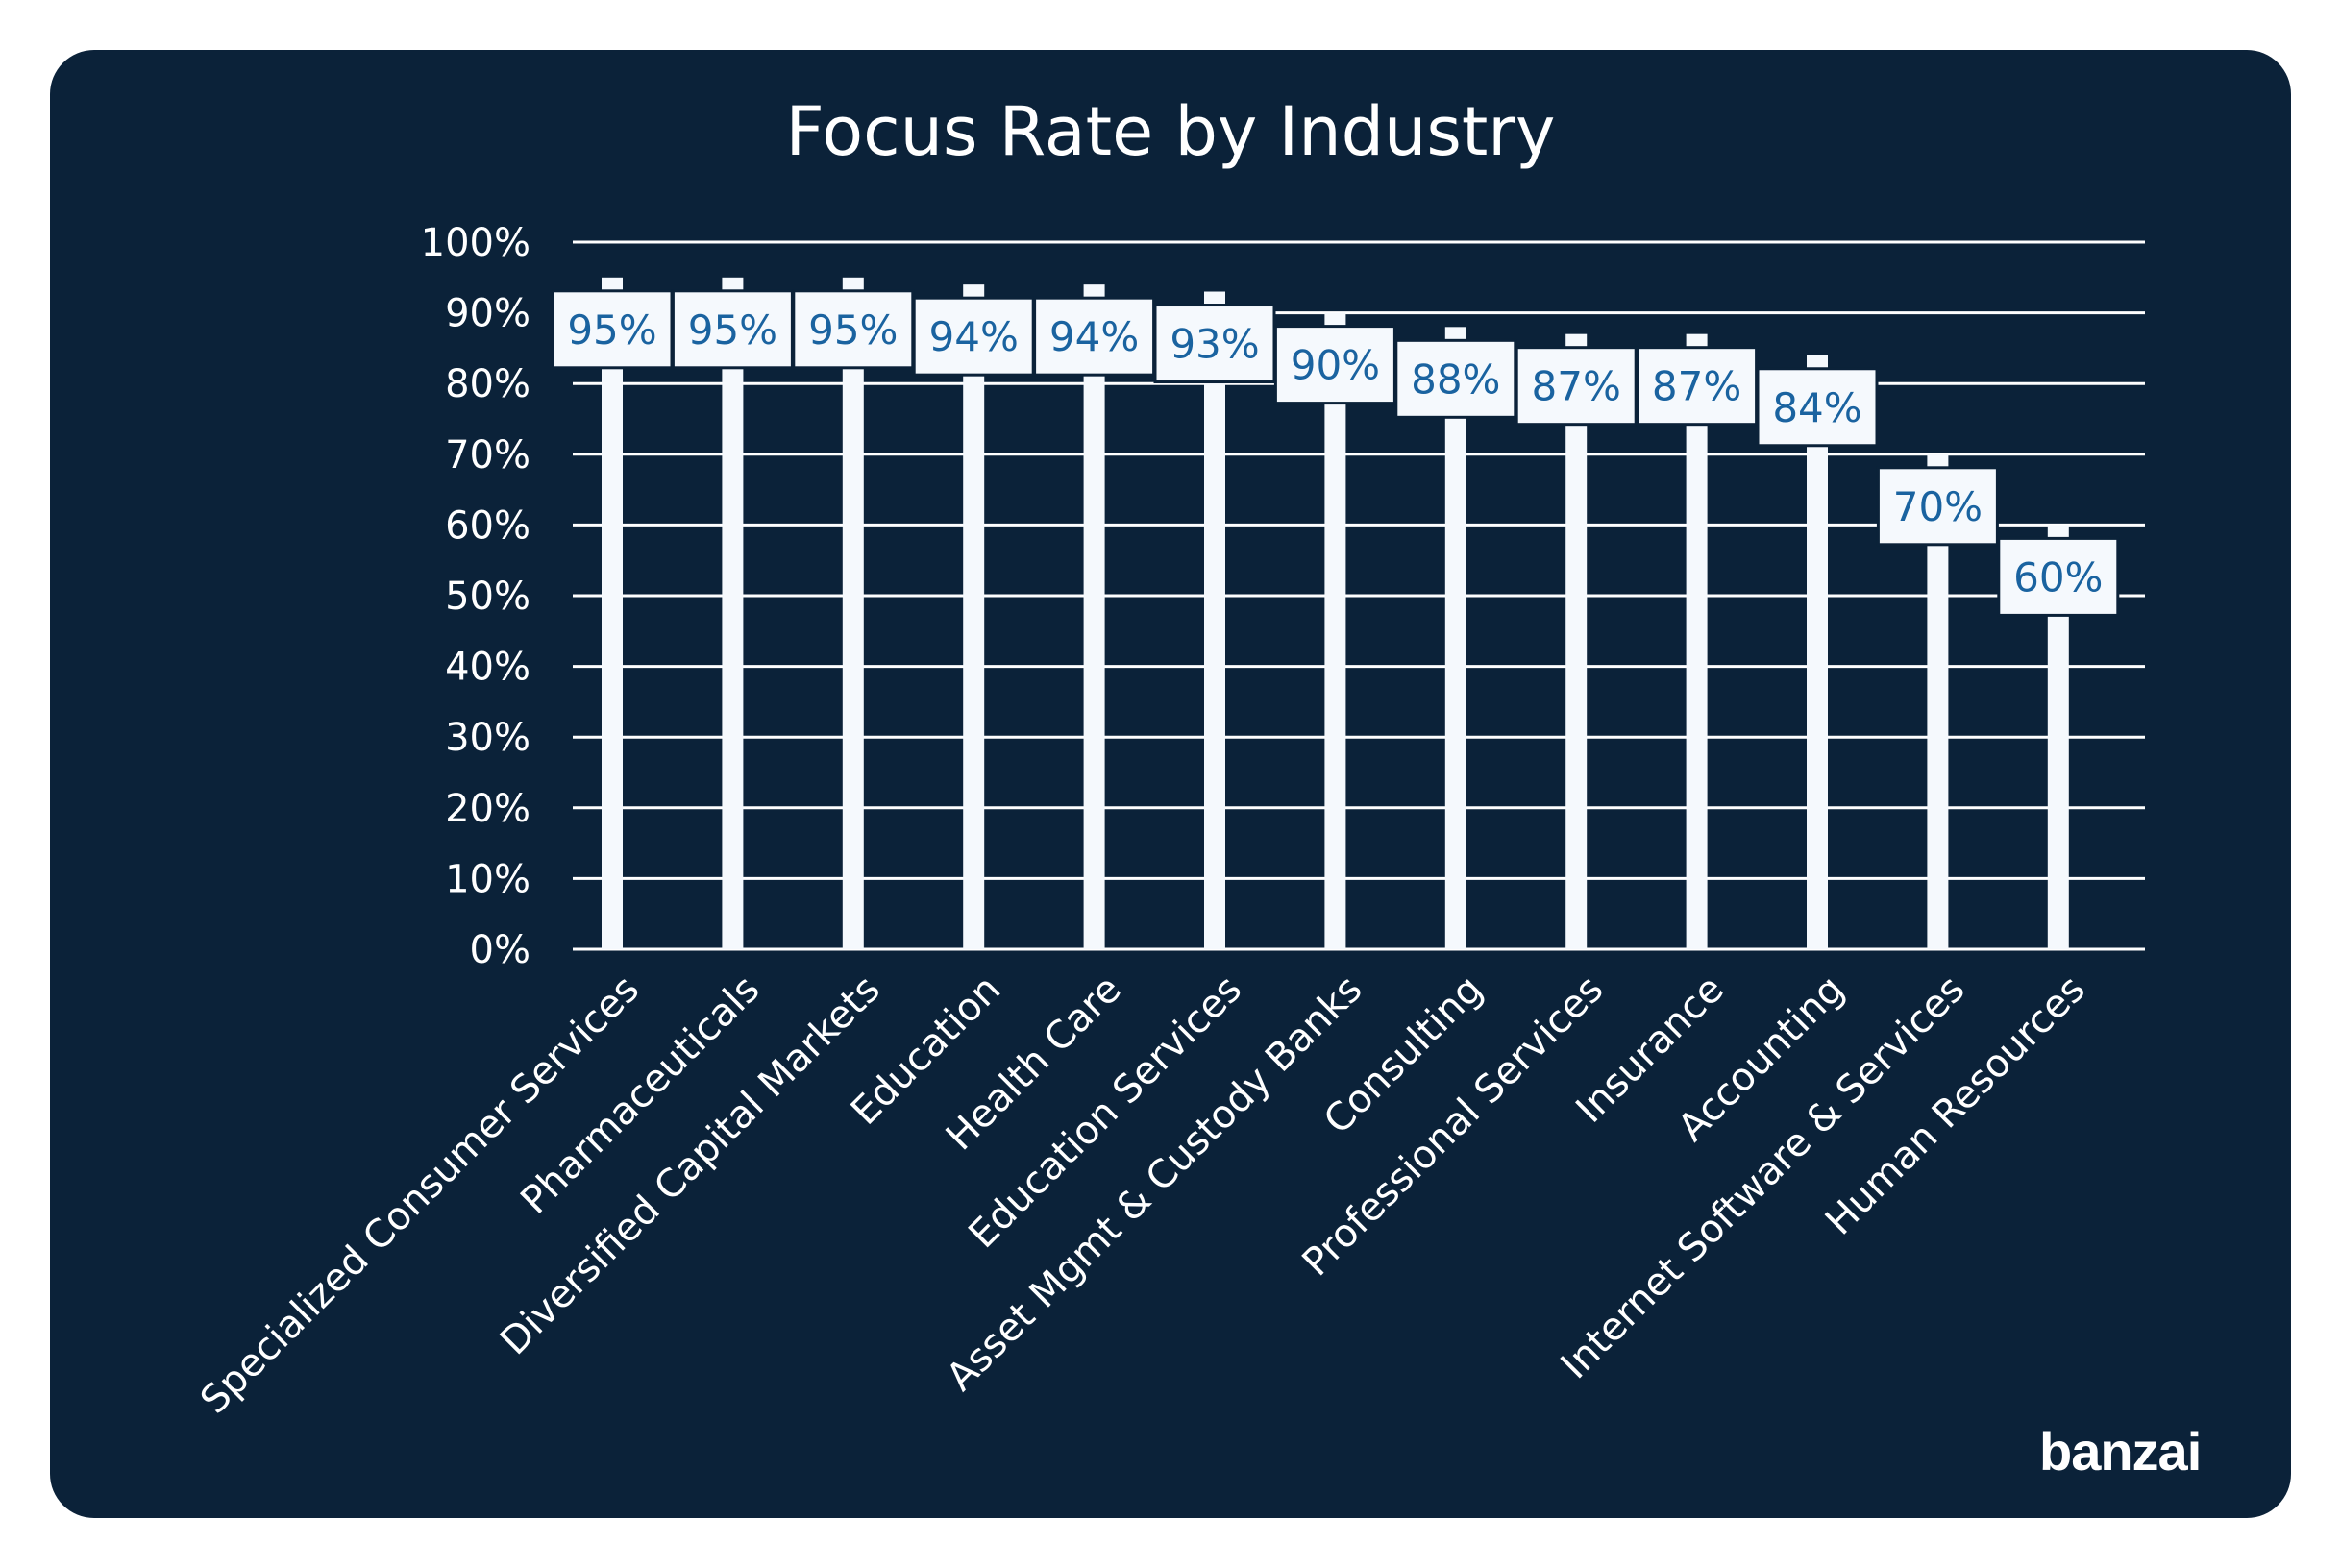 This screenshot has height=1568, width=2341. Describe the element at coordinates (487, 456) in the screenshot. I see `y-tick-label: 70%` at that location.